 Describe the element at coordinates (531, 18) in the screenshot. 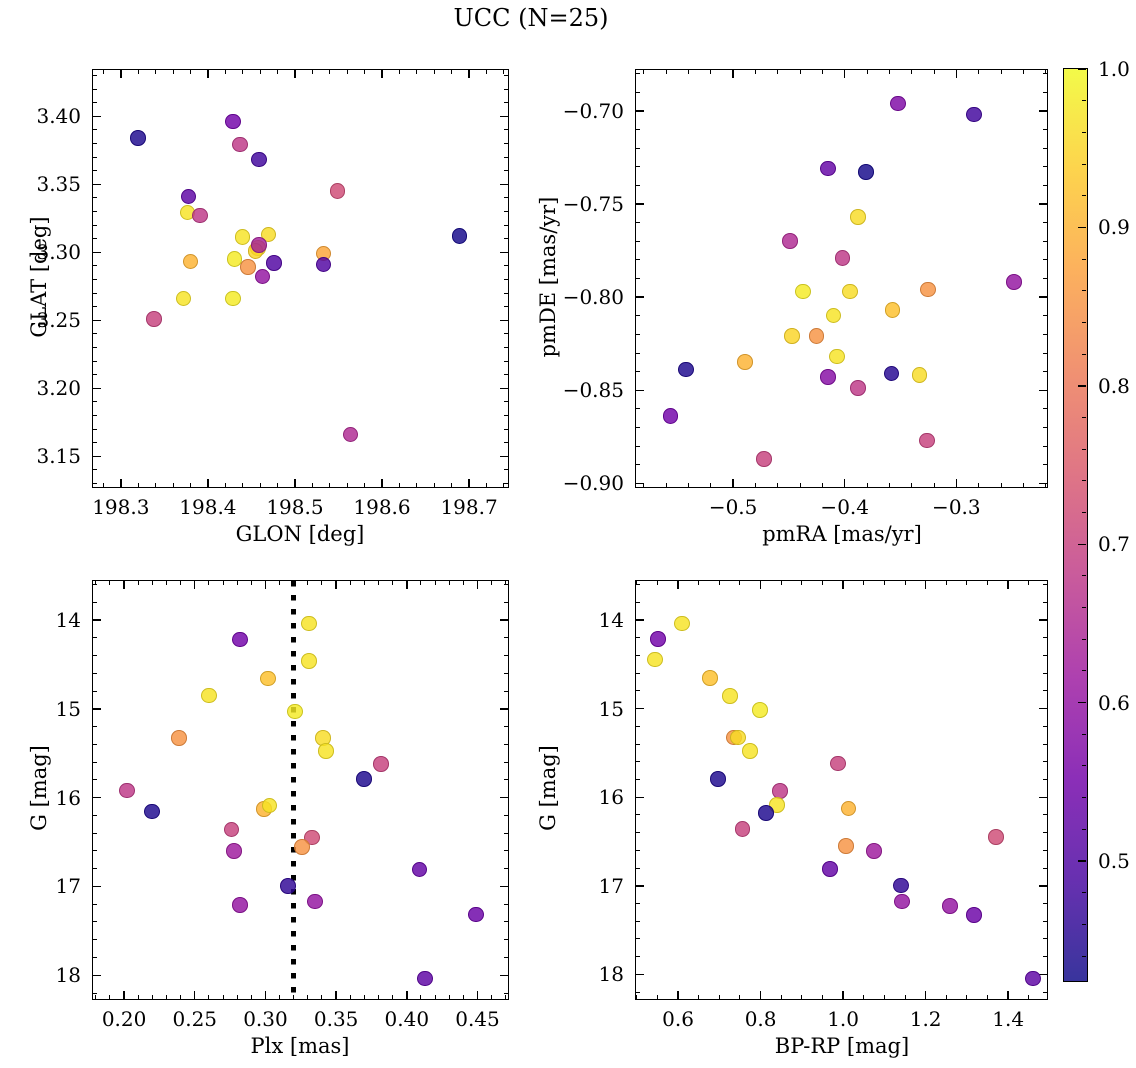

I see `figure-title: UCC (N=25)` at that location.